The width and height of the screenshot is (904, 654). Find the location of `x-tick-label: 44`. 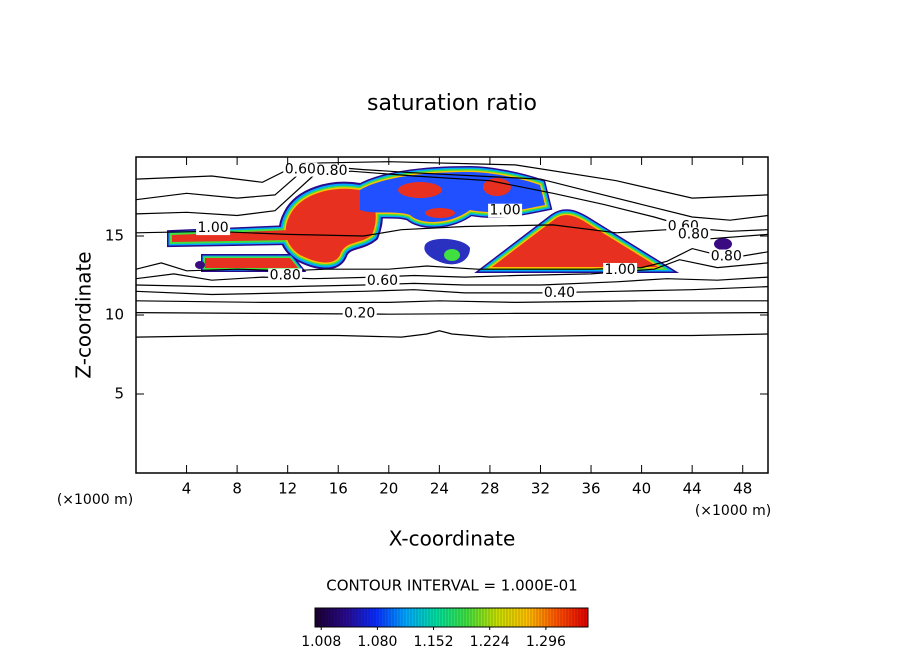

x-tick-label: 44 is located at coordinates (692, 489).